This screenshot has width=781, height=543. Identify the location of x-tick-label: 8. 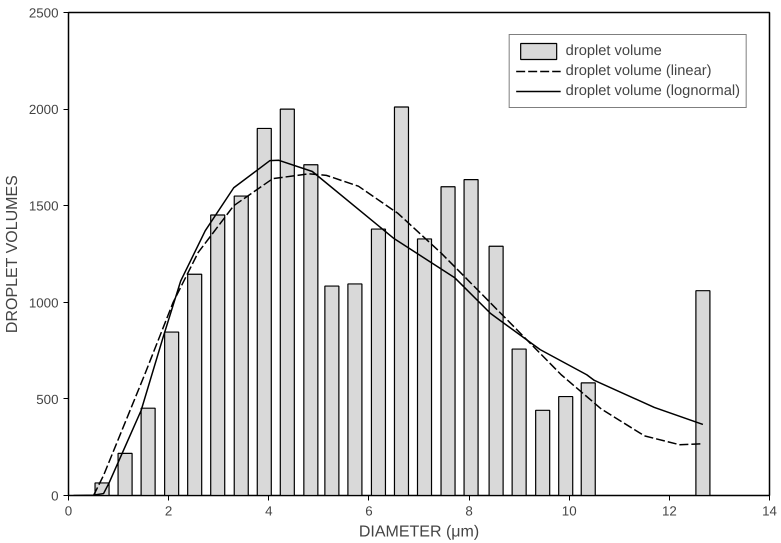
(469, 511).